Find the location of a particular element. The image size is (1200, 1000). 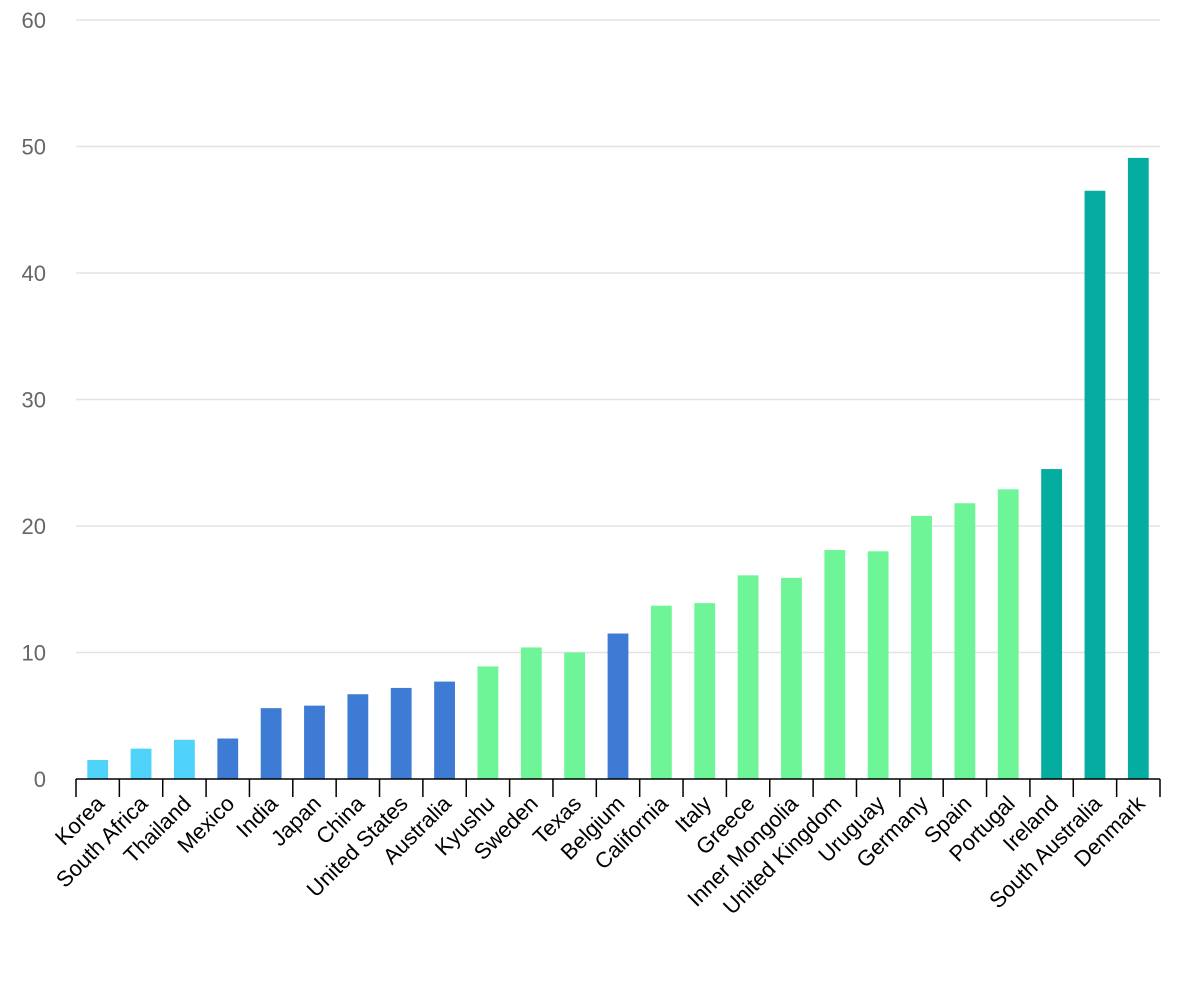

y-tick-label: 10 is located at coordinates (34, 653).